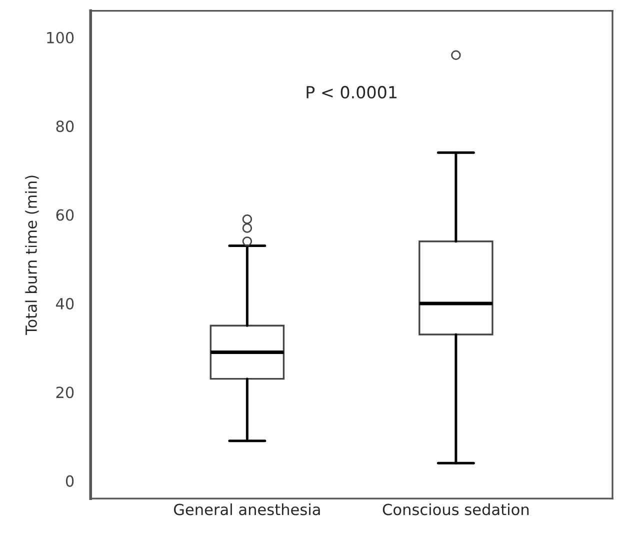 The height and width of the screenshot is (539, 625). What do you see at coordinates (32, 256) in the screenshot?
I see `y-axis-title: Total burn time (min)` at bounding box center [32, 256].